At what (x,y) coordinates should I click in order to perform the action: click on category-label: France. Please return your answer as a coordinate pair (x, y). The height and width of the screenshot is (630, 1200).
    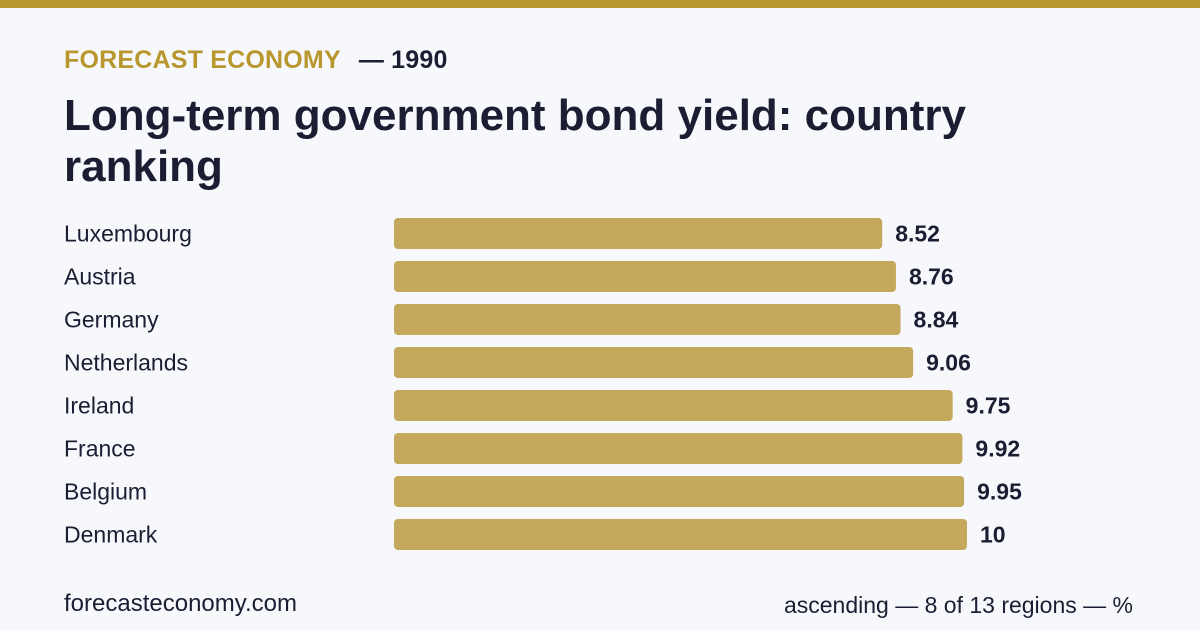
    Looking at the image, I should click on (100, 449).